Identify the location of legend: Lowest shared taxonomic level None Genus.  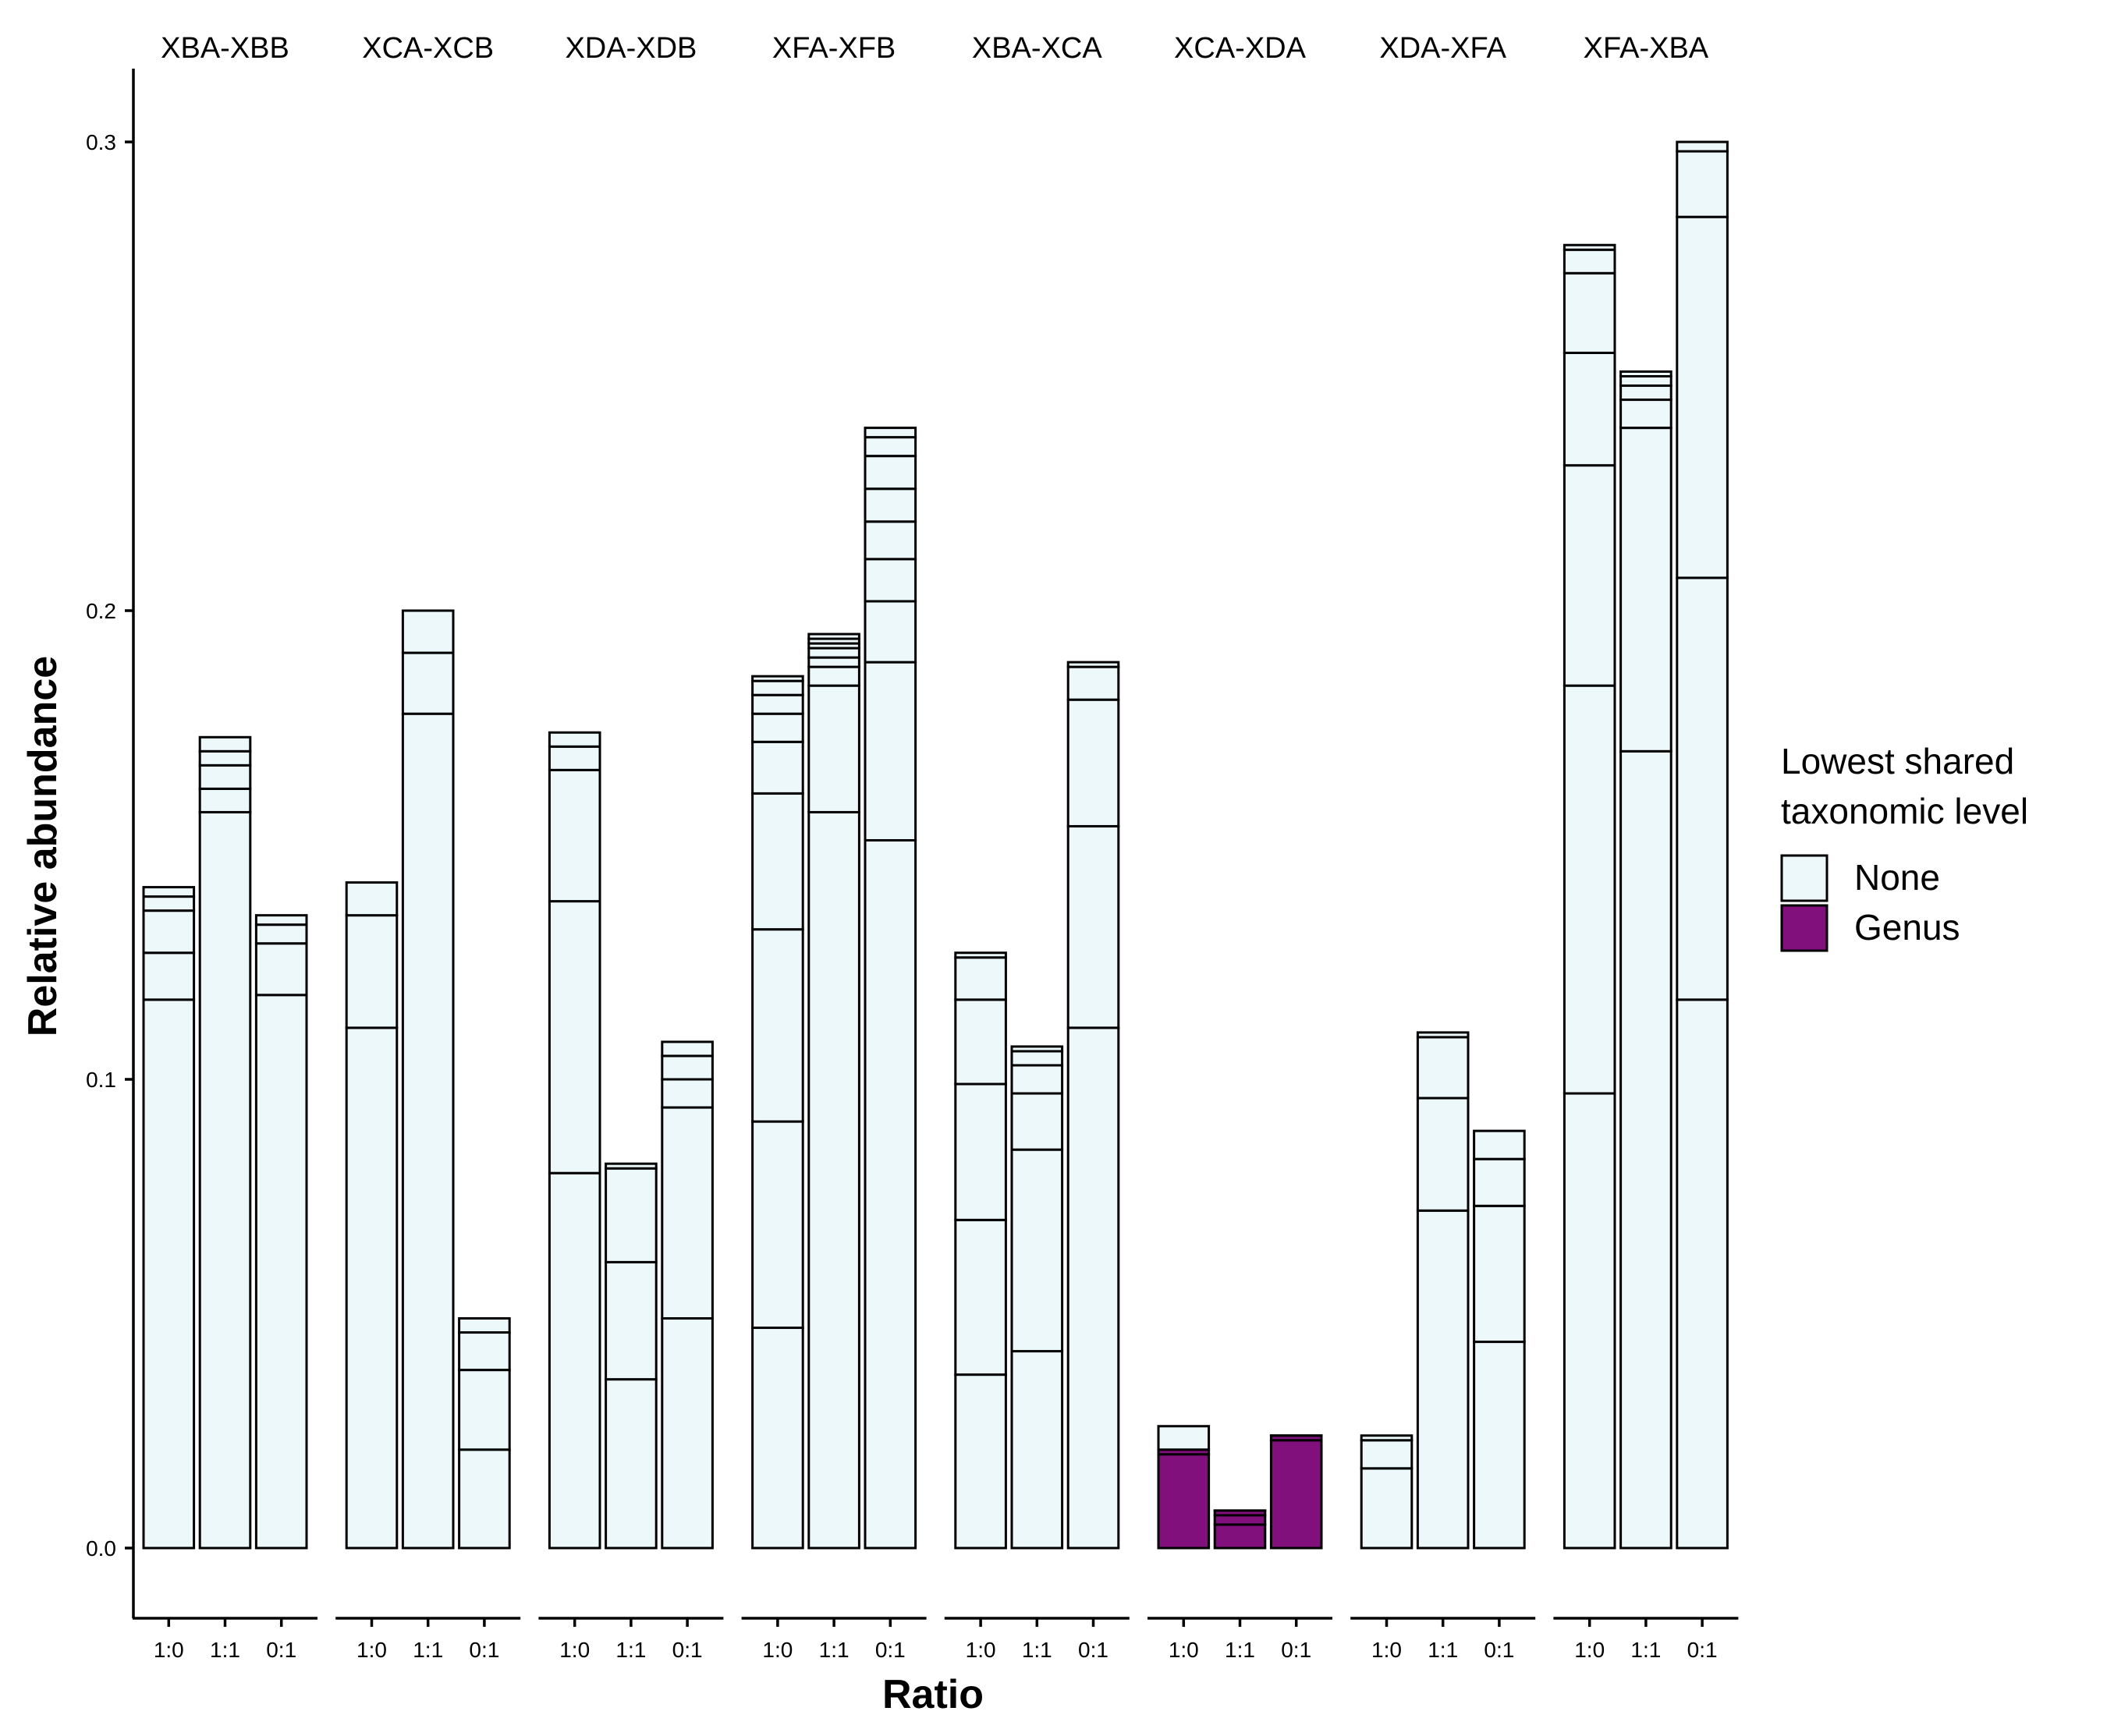
(1904, 846).